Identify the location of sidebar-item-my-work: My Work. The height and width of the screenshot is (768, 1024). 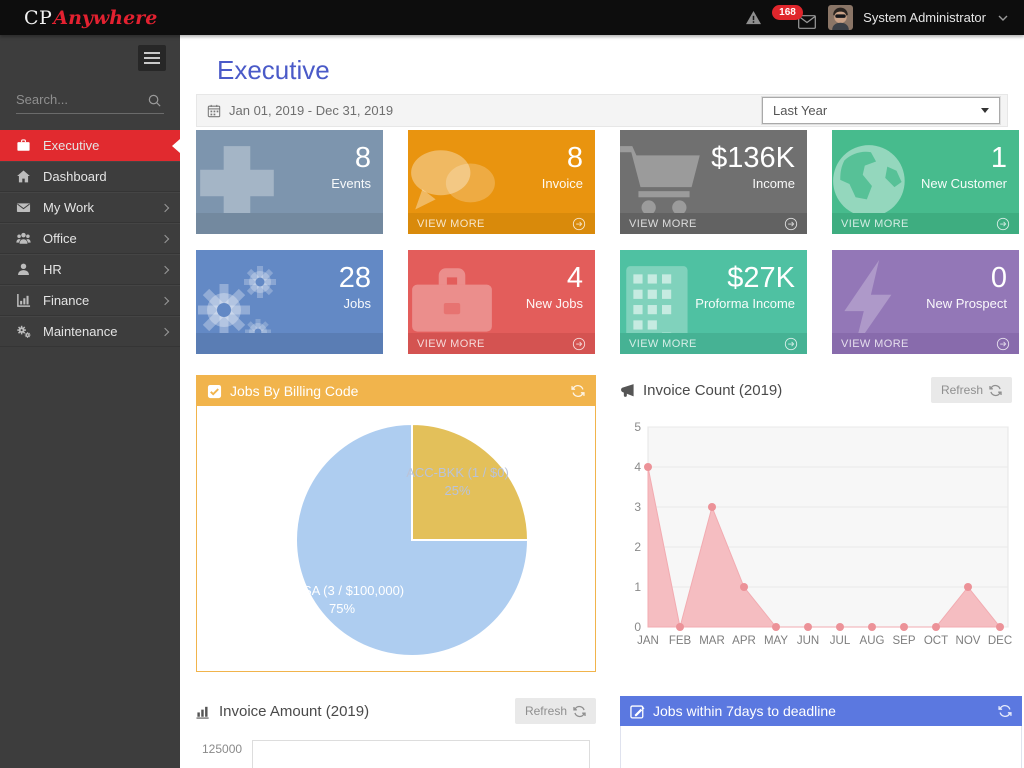
(90, 207).